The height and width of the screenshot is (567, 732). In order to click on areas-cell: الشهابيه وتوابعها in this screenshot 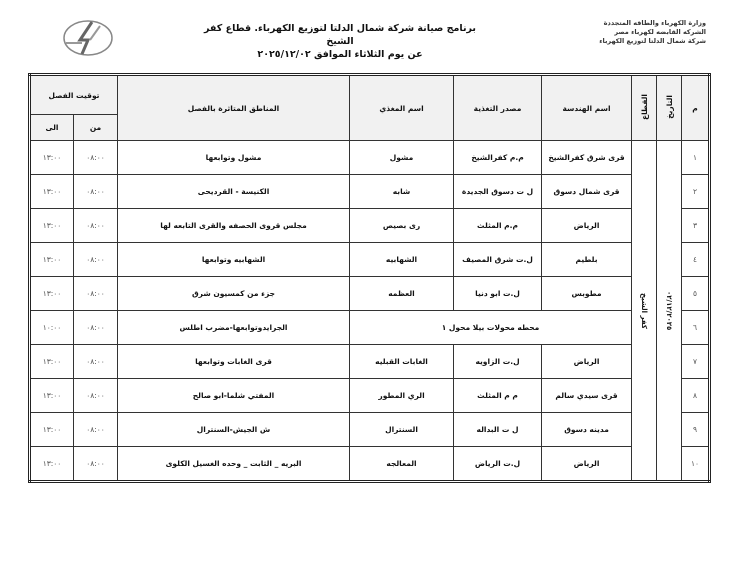, I will do `click(234, 259)`.